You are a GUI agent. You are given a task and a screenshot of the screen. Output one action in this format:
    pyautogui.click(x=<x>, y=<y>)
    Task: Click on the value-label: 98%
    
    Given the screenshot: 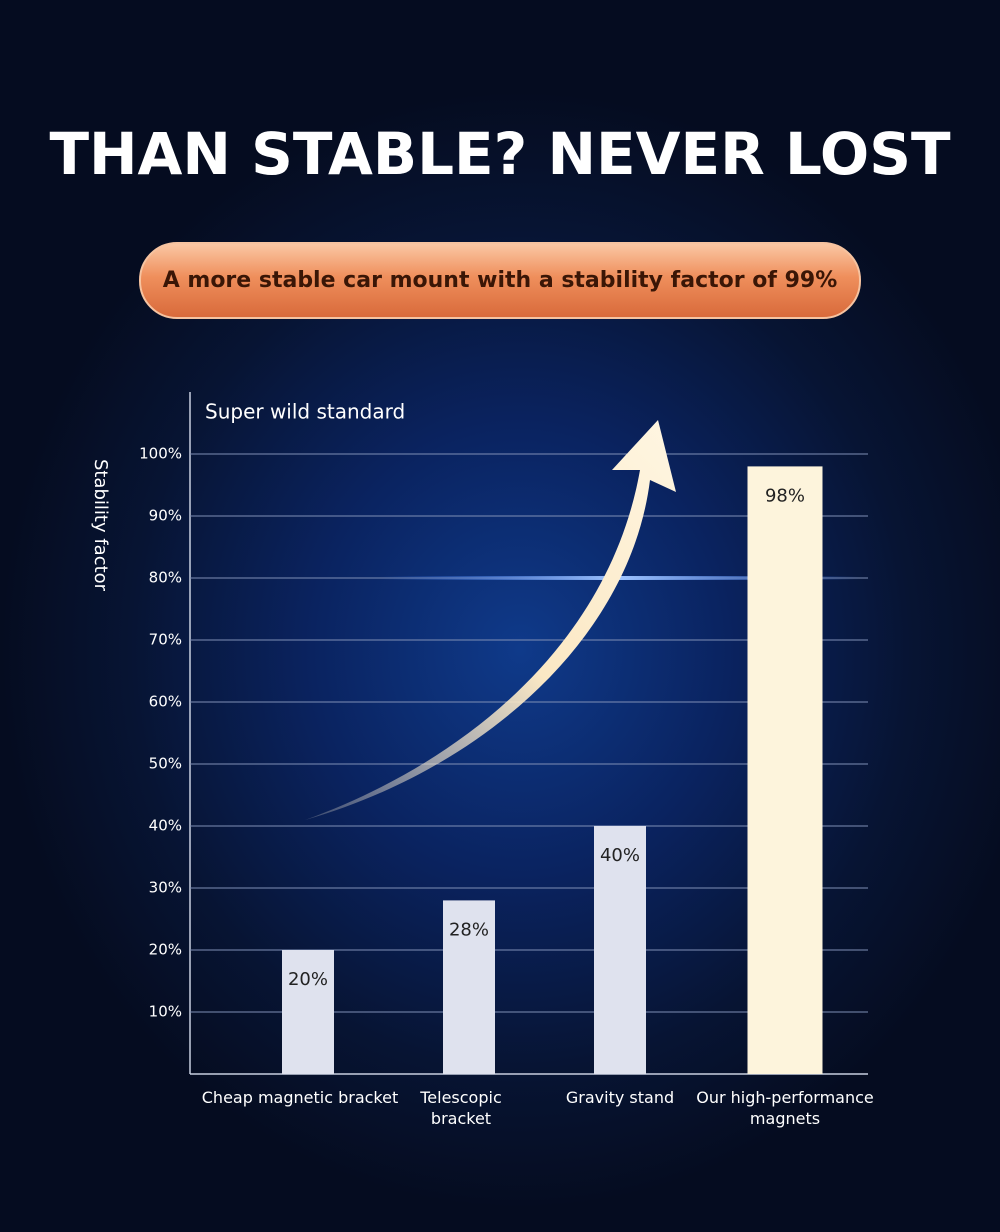 What is the action you would take?
    pyautogui.click(x=785, y=495)
    